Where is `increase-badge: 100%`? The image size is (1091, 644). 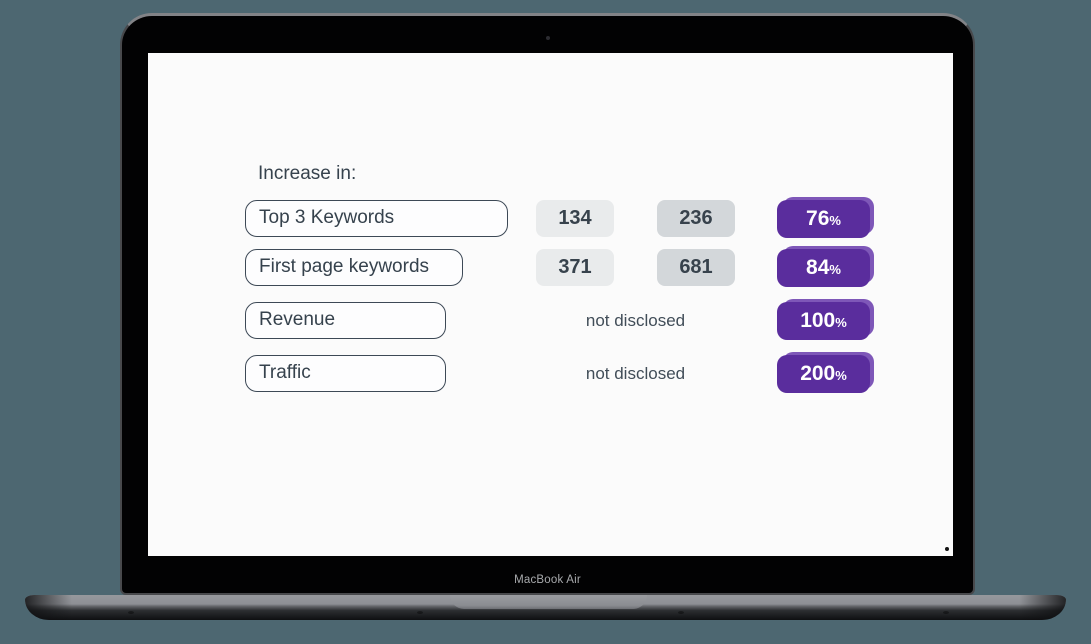 increase-badge: 100% is located at coordinates (825, 319).